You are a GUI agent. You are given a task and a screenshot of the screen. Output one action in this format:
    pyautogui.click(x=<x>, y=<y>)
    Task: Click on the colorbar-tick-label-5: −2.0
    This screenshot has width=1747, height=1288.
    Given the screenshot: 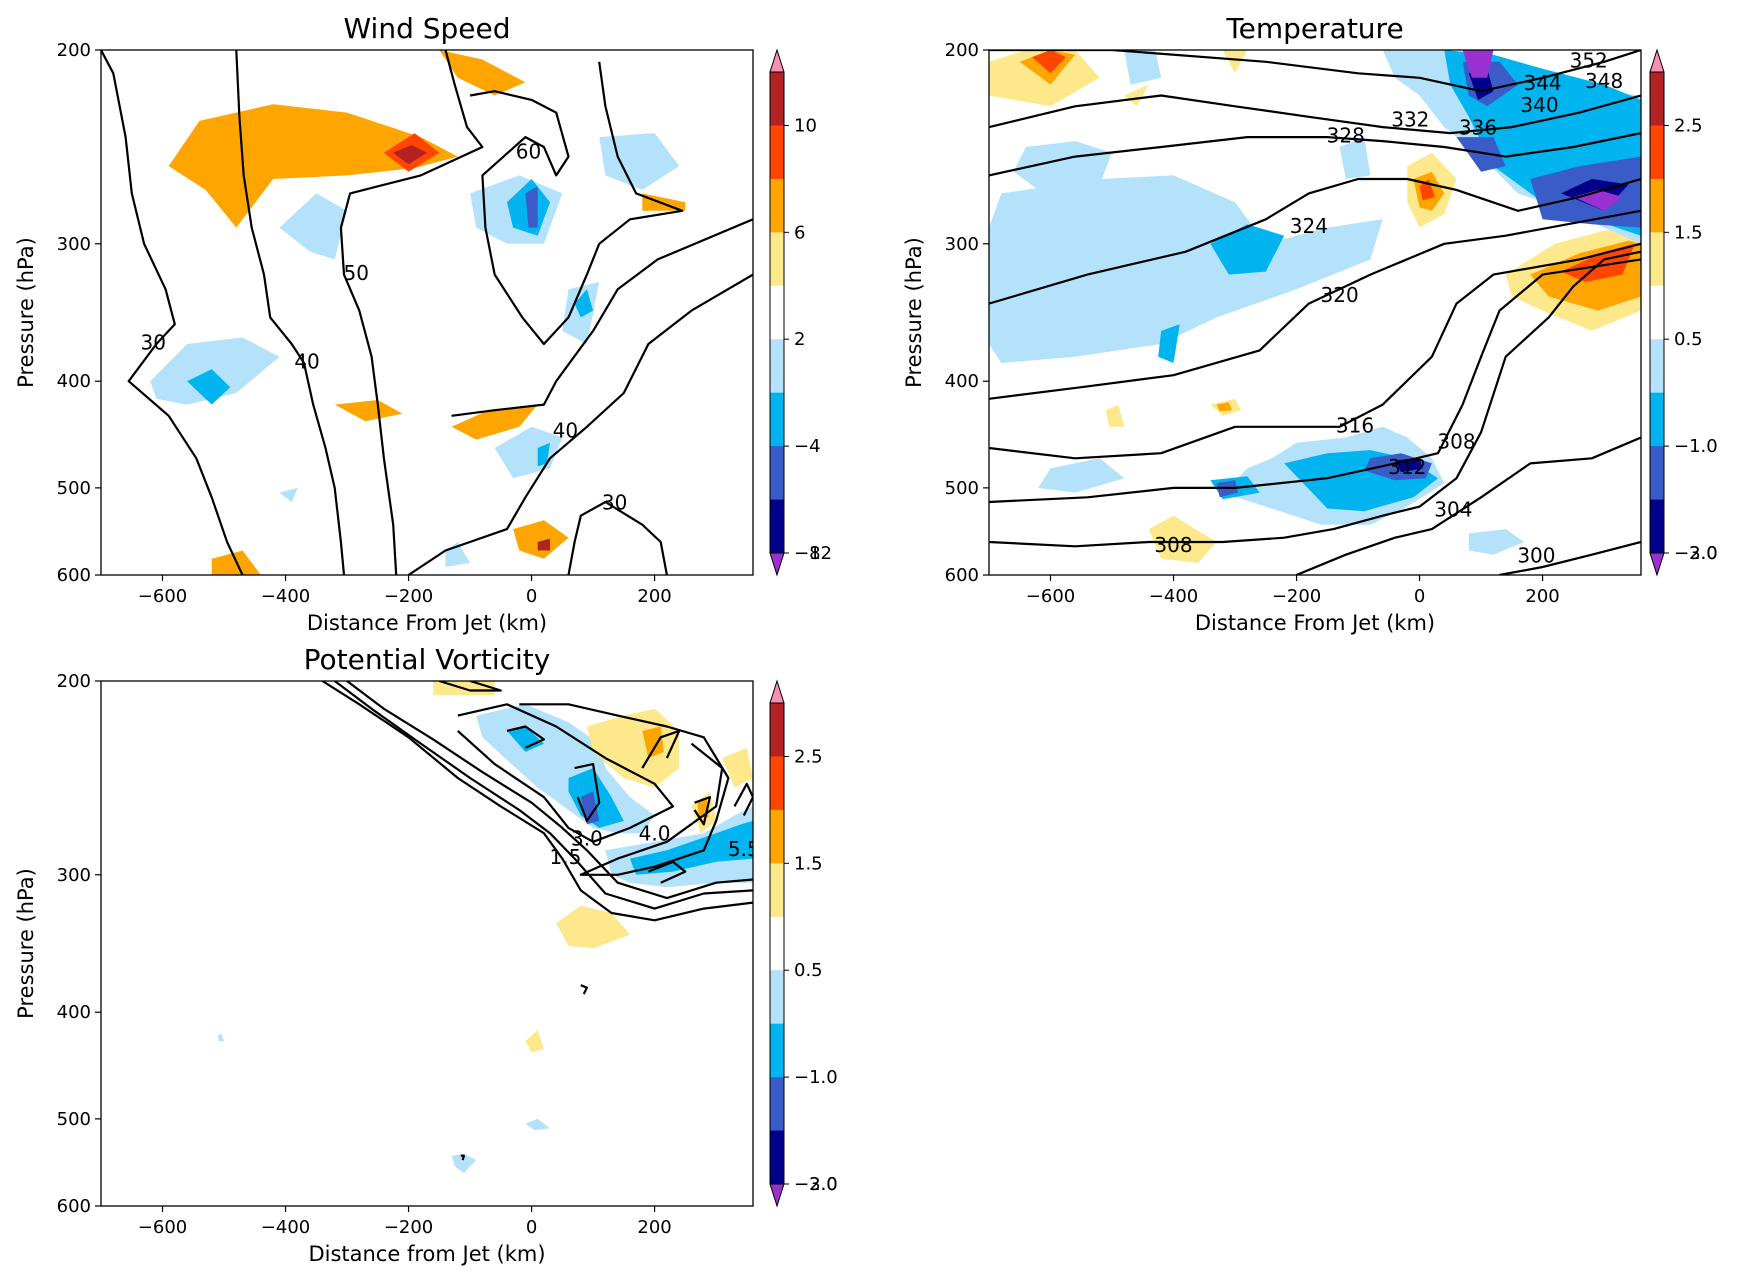 What is the action you would take?
    pyautogui.click(x=816, y=1184)
    